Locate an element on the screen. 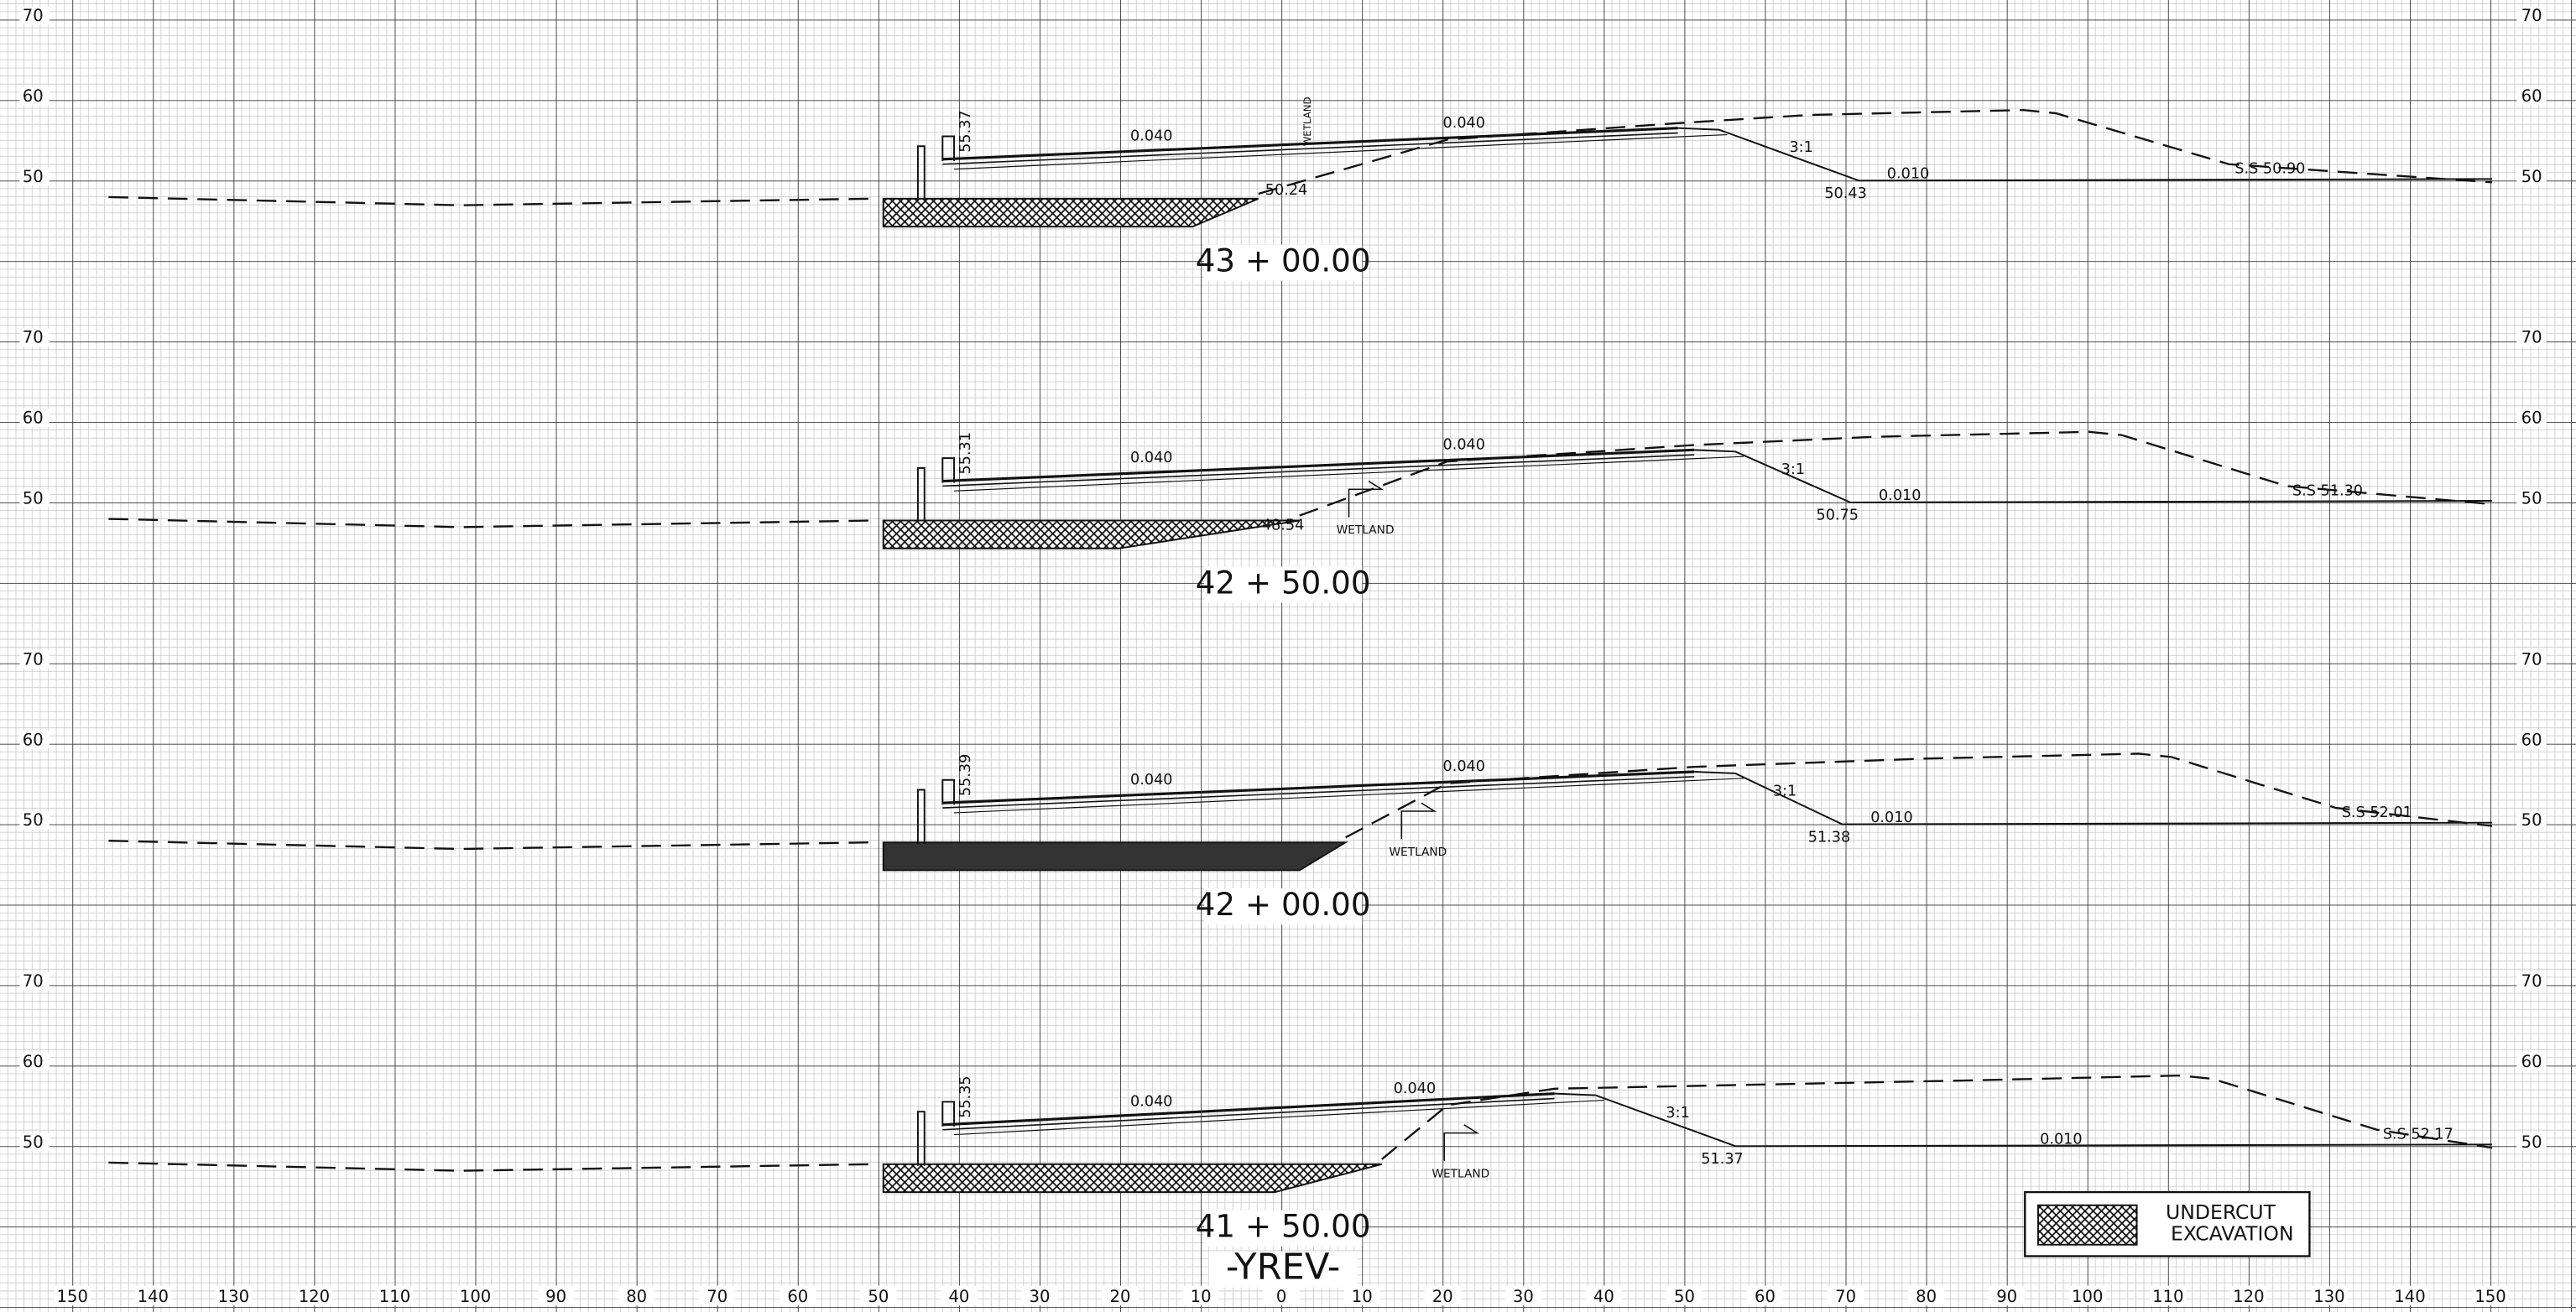 This screenshot has width=2576, height=1312. station-label: 42 + 50.00 is located at coordinates (1283, 582).